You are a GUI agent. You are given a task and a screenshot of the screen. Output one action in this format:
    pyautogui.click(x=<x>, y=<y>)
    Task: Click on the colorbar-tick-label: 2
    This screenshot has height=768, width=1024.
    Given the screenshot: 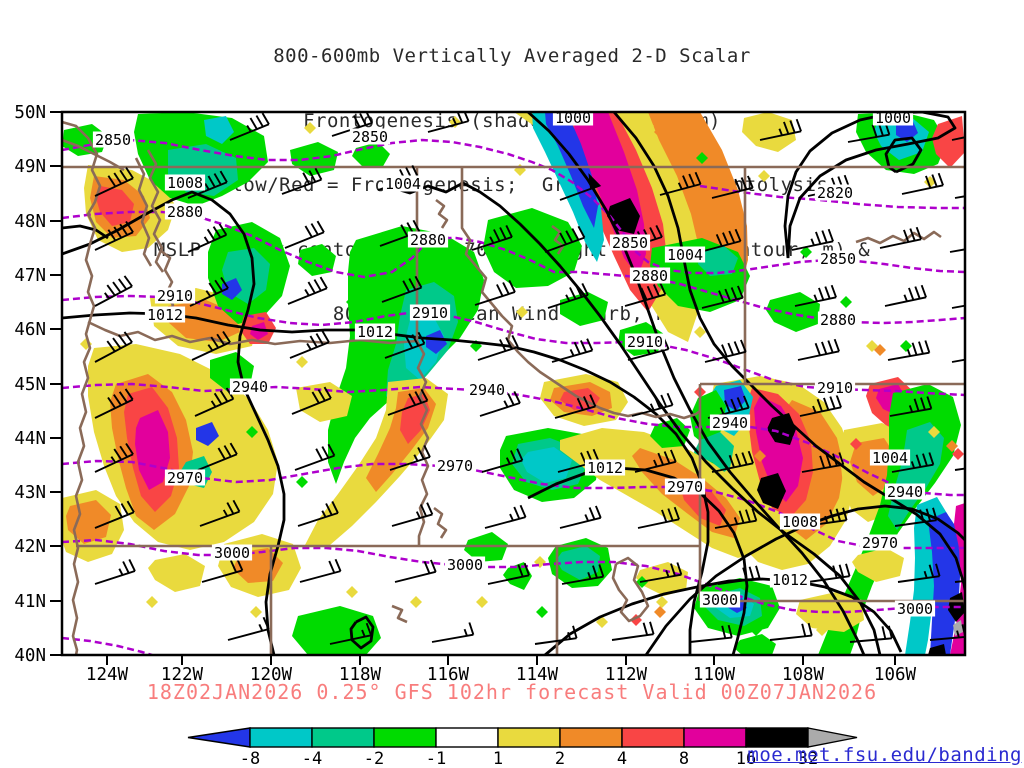 What is the action you would take?
    pyautogui.click(x=560, y=758)
    